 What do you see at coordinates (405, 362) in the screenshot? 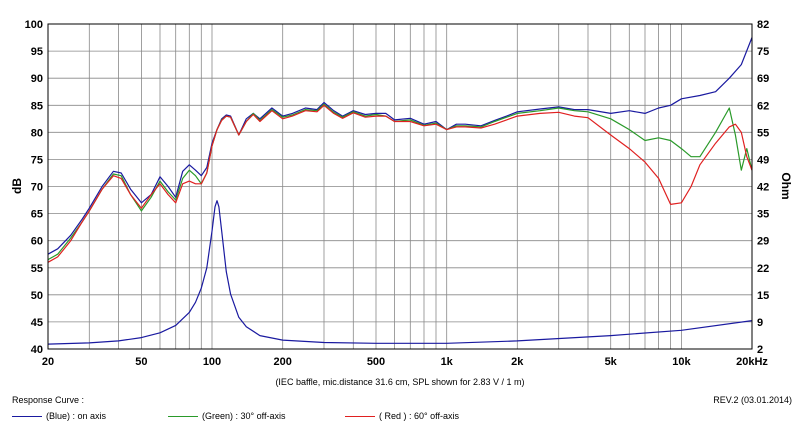
I see `x-tick-labels: 20 50 100 200 500 1k 2k 5k 10k 20kHz` at bounding box center [405, 362].